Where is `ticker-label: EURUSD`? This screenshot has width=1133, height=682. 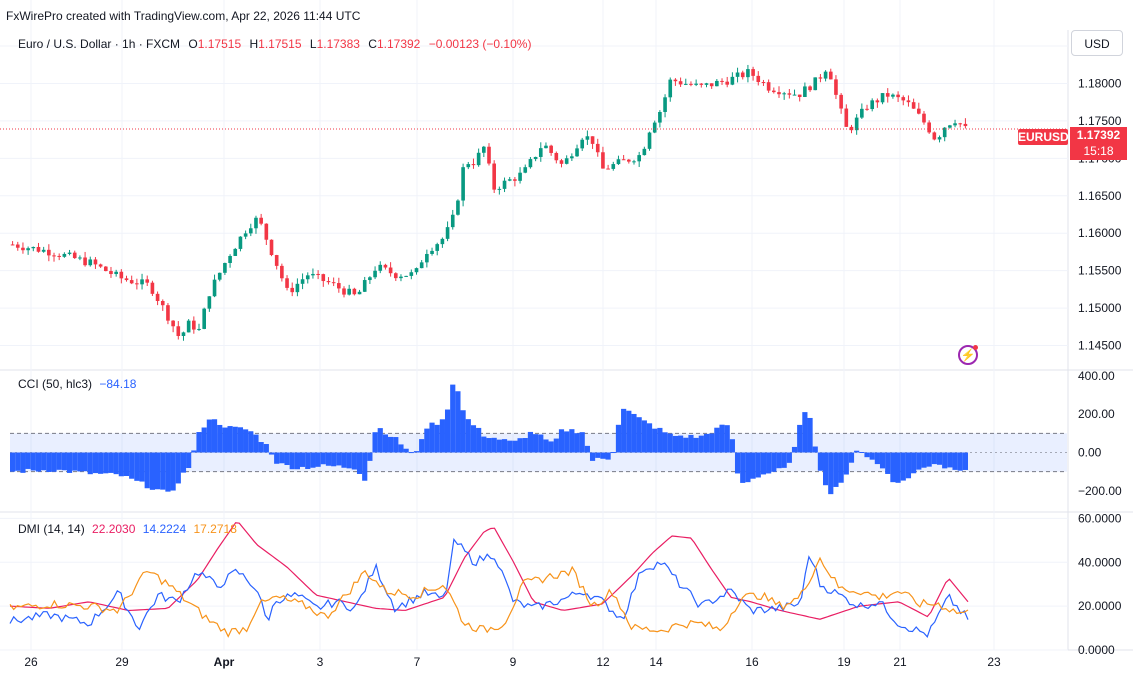
ticker-label: EURUSD is located at coordinates (1043, 137).